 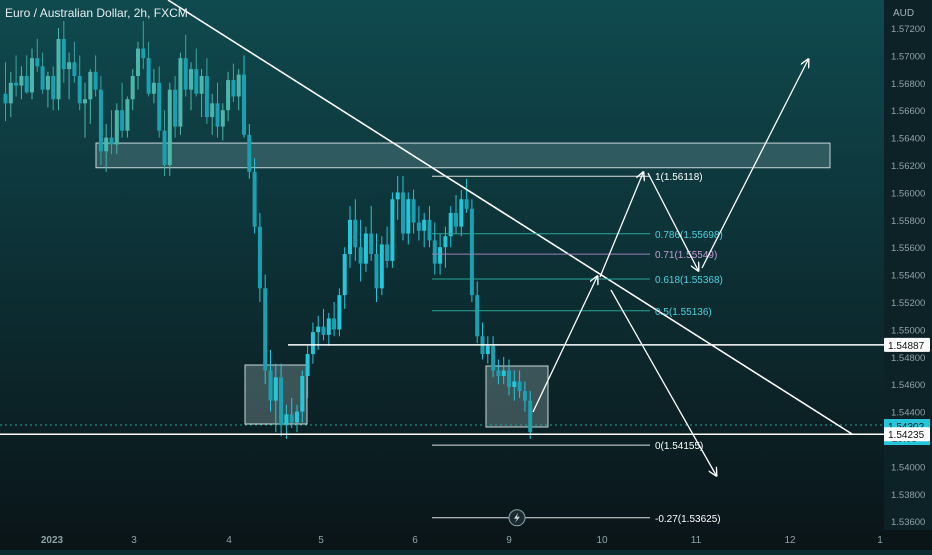 I want to click on fib-level-label: 0.5(1.55136), so click(x=683, y=312).